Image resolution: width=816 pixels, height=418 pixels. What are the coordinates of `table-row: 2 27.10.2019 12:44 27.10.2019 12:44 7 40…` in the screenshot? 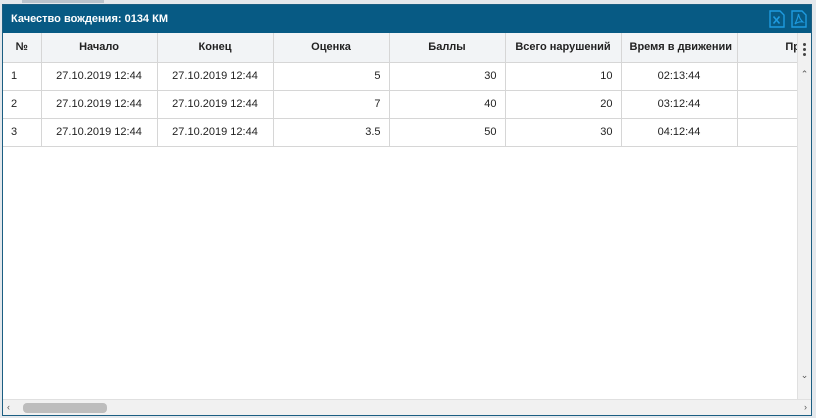 It's located at (400, 104).